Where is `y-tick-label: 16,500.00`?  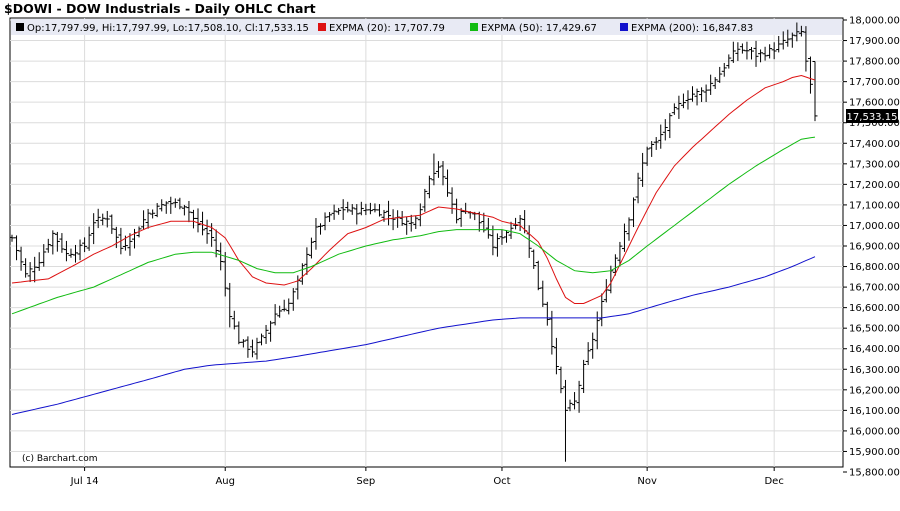 y-tick-label: 16,500.00 is located at coordinates (874, 329).